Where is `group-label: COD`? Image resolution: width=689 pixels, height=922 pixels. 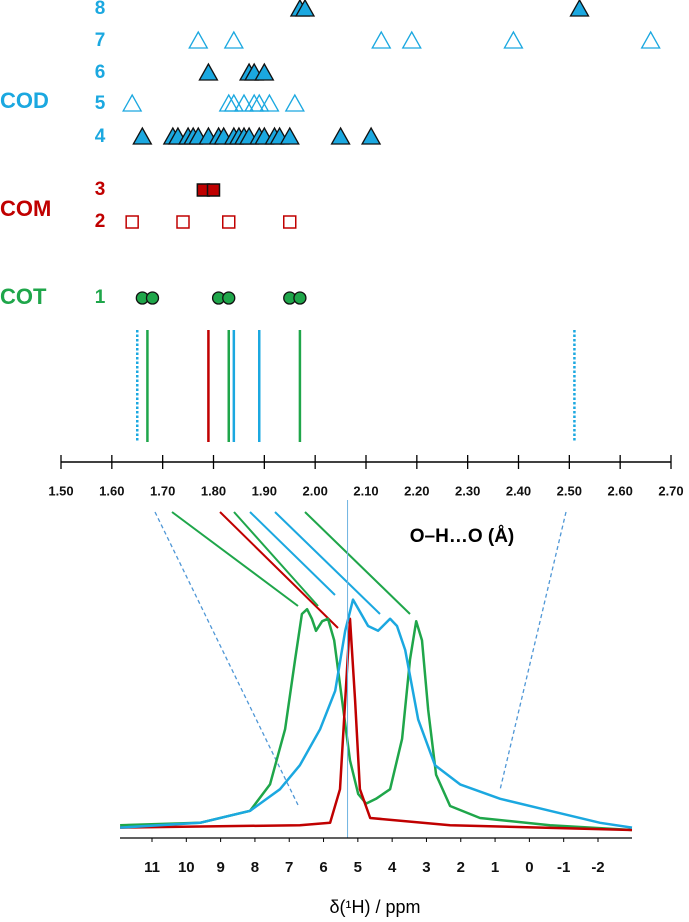 group-label: COD is located at coordinates (24, 100).